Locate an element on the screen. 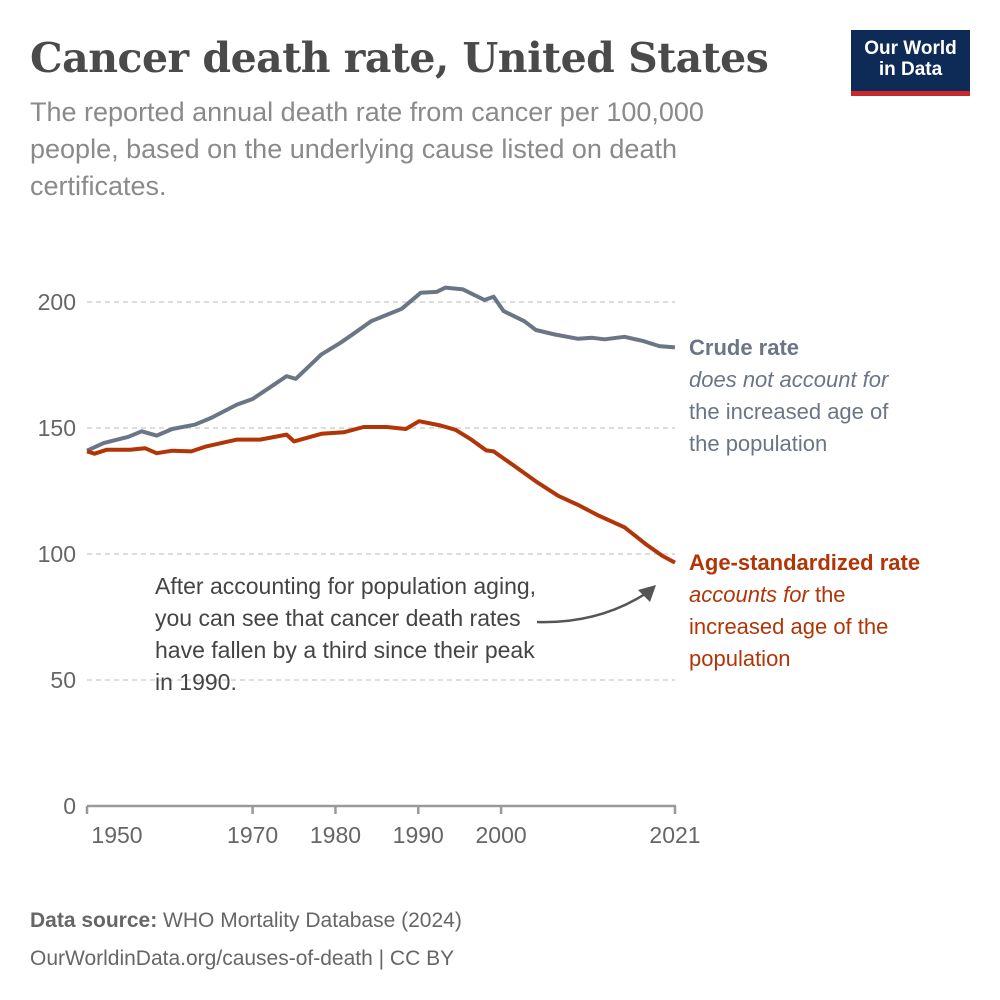 The image size is (1000, 1000). owid-logo: Our World in Data is located at coordinates (910, 63).